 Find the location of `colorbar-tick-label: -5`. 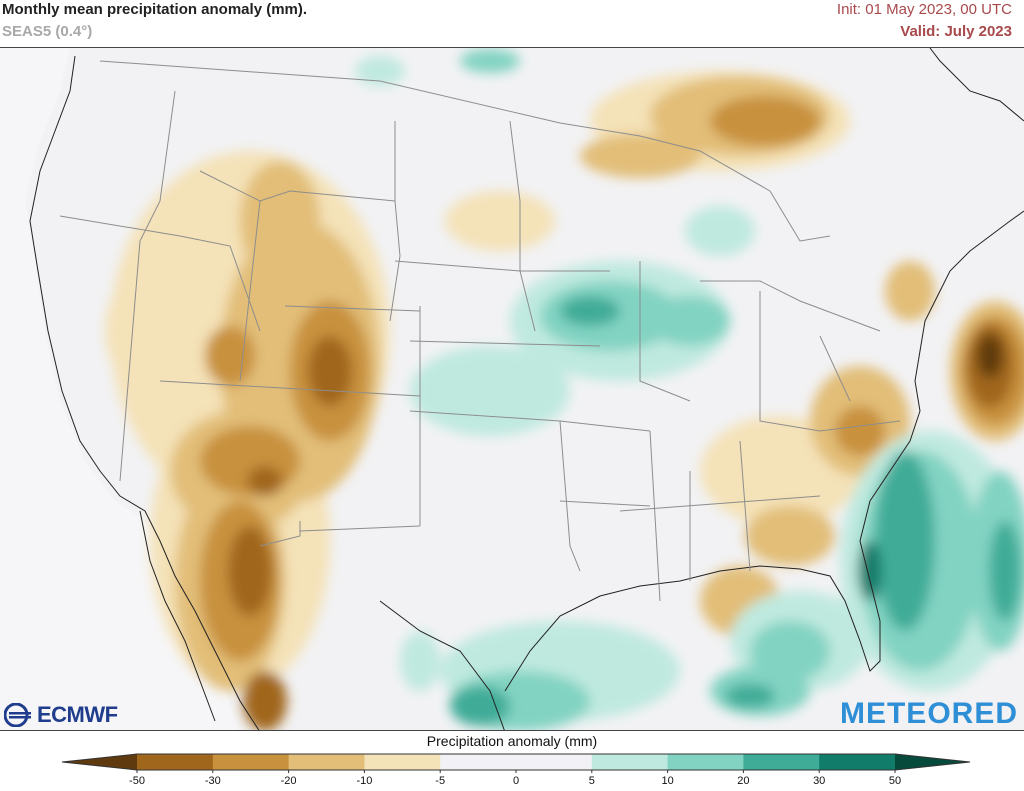

colorbar-tick-label: -5 is located at coordinates (440, 781).